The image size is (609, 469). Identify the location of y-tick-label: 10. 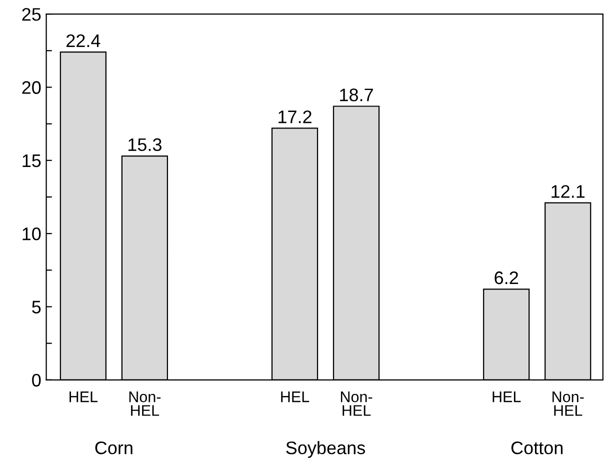
(31, 233).